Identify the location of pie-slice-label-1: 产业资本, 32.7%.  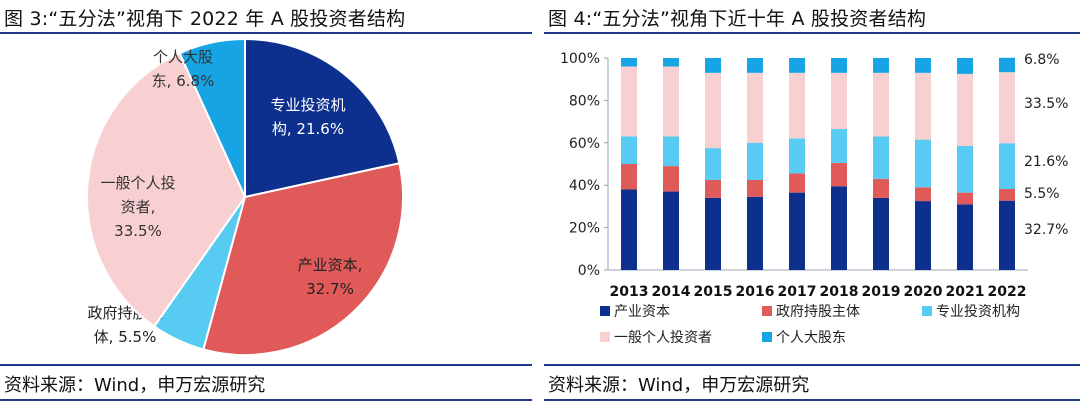
(330, 277).